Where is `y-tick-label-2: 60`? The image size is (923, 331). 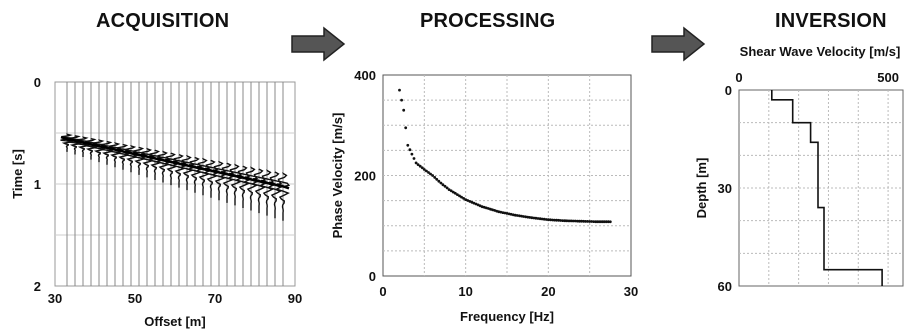 y-tick-label-2: 60 is located at coordinates (725, 286).